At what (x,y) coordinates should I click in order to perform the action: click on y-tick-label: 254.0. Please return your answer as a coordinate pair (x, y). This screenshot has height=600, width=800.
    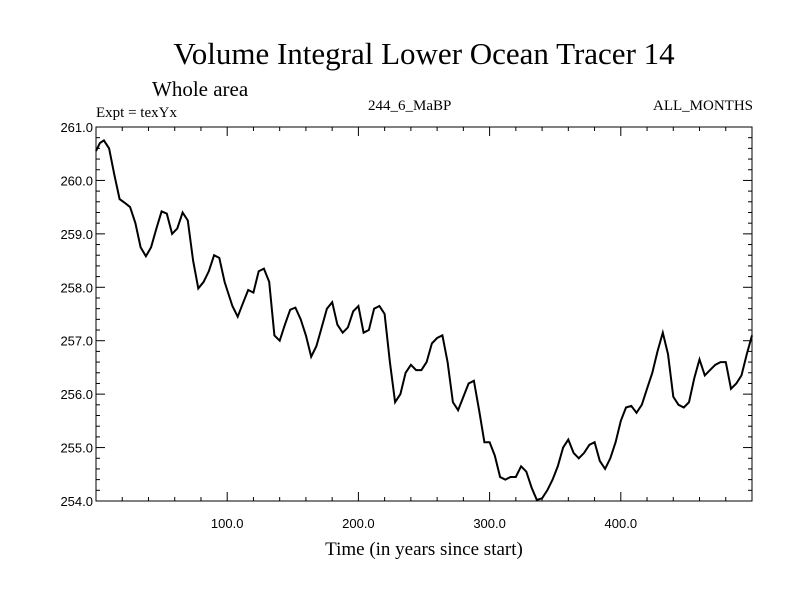
    Looking at the image, I should click on (76, 501).